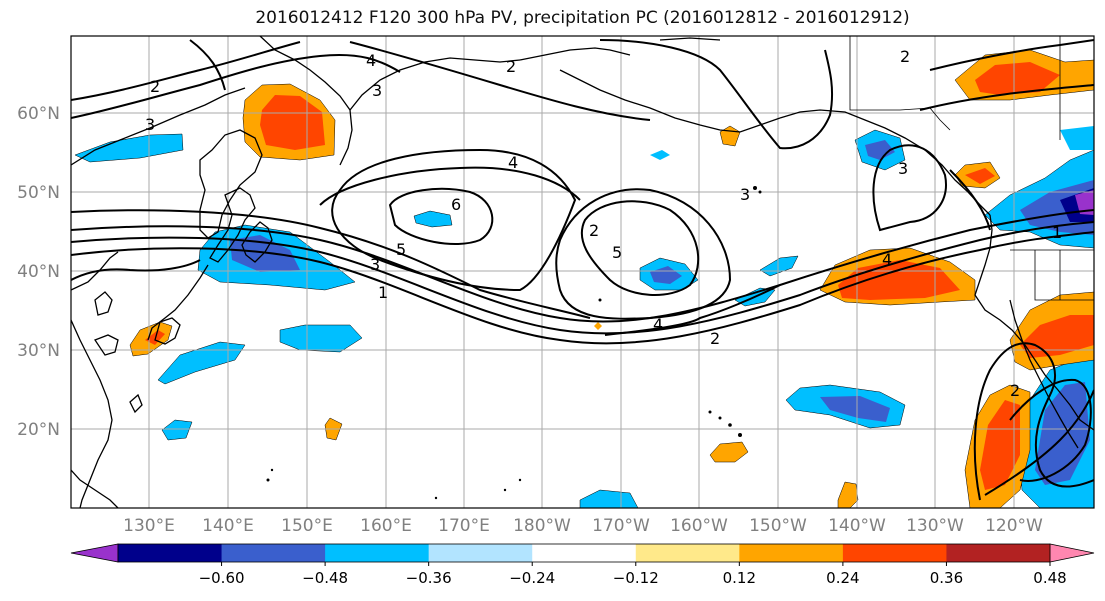 The width and height of the screenshot is (1105, 601). I want to click on lon-label: 150°W, so click(778, 526).